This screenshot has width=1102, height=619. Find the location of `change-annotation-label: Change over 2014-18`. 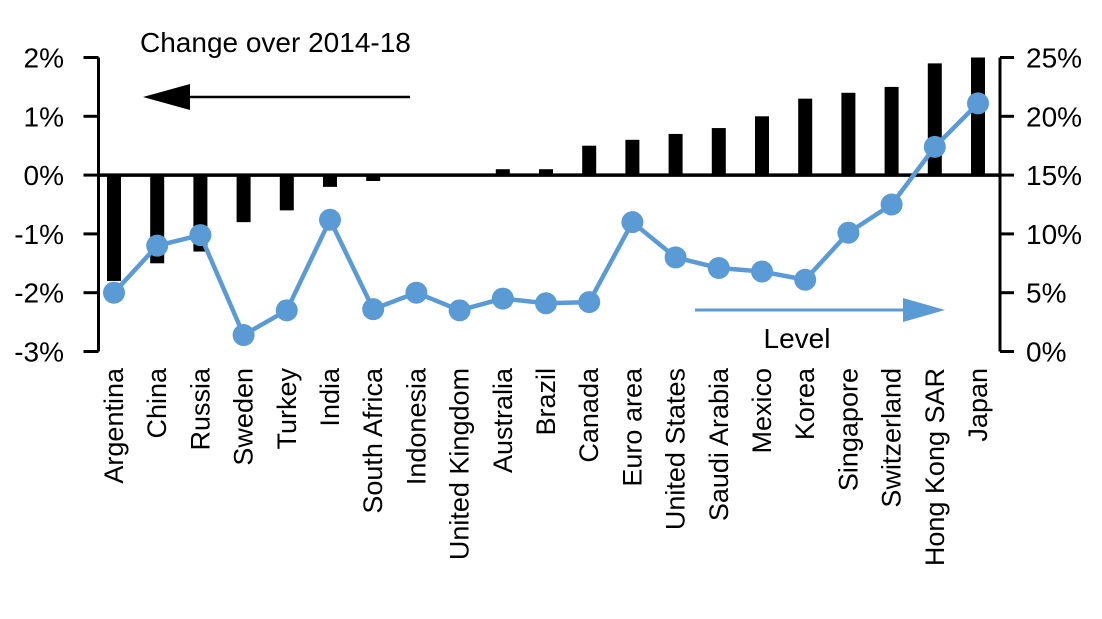

change-annotation-label: Change over 2014-18 is located at coordinates (275, 42).